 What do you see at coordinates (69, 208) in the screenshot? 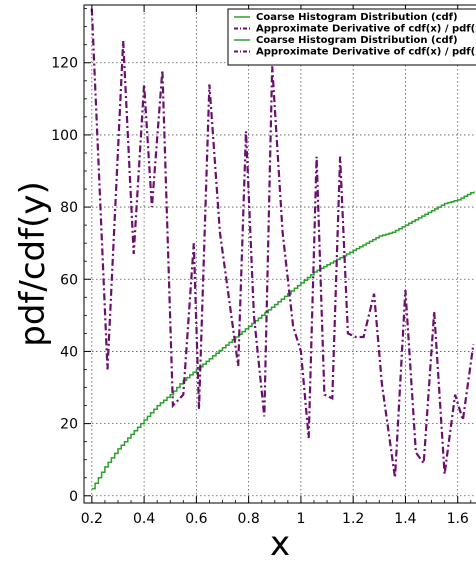
I see `y-tick-label: 80` at bounding box center [69, 208].